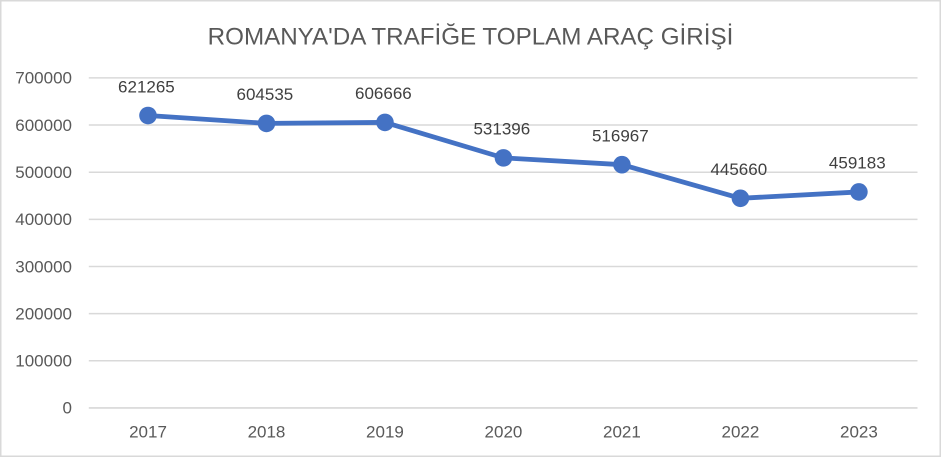 The height and width of the screenshot is (462, 941). I want to click on svg-text: 700000, so click(43, 78).